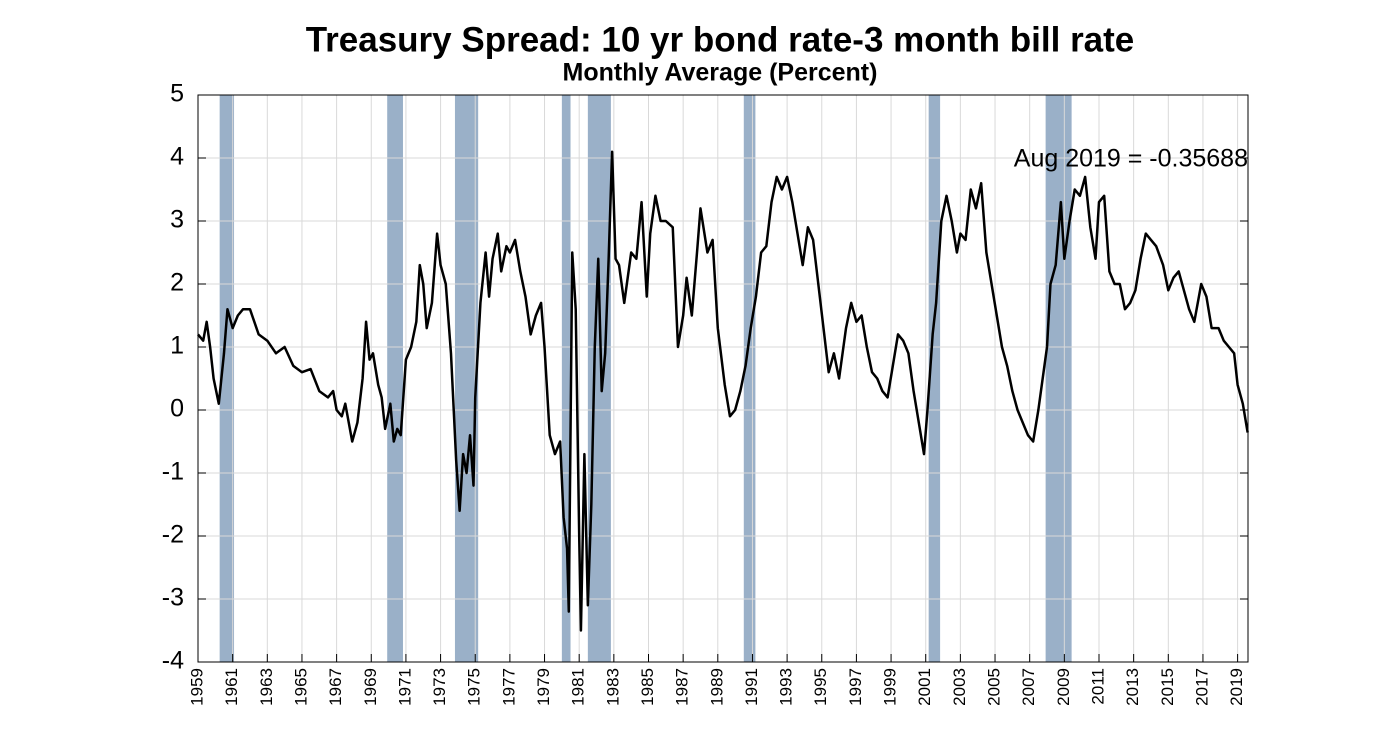  Describe the element at coordinates (335, 687) in the screenshot. I see `x-tick-label: 1967` at that location.